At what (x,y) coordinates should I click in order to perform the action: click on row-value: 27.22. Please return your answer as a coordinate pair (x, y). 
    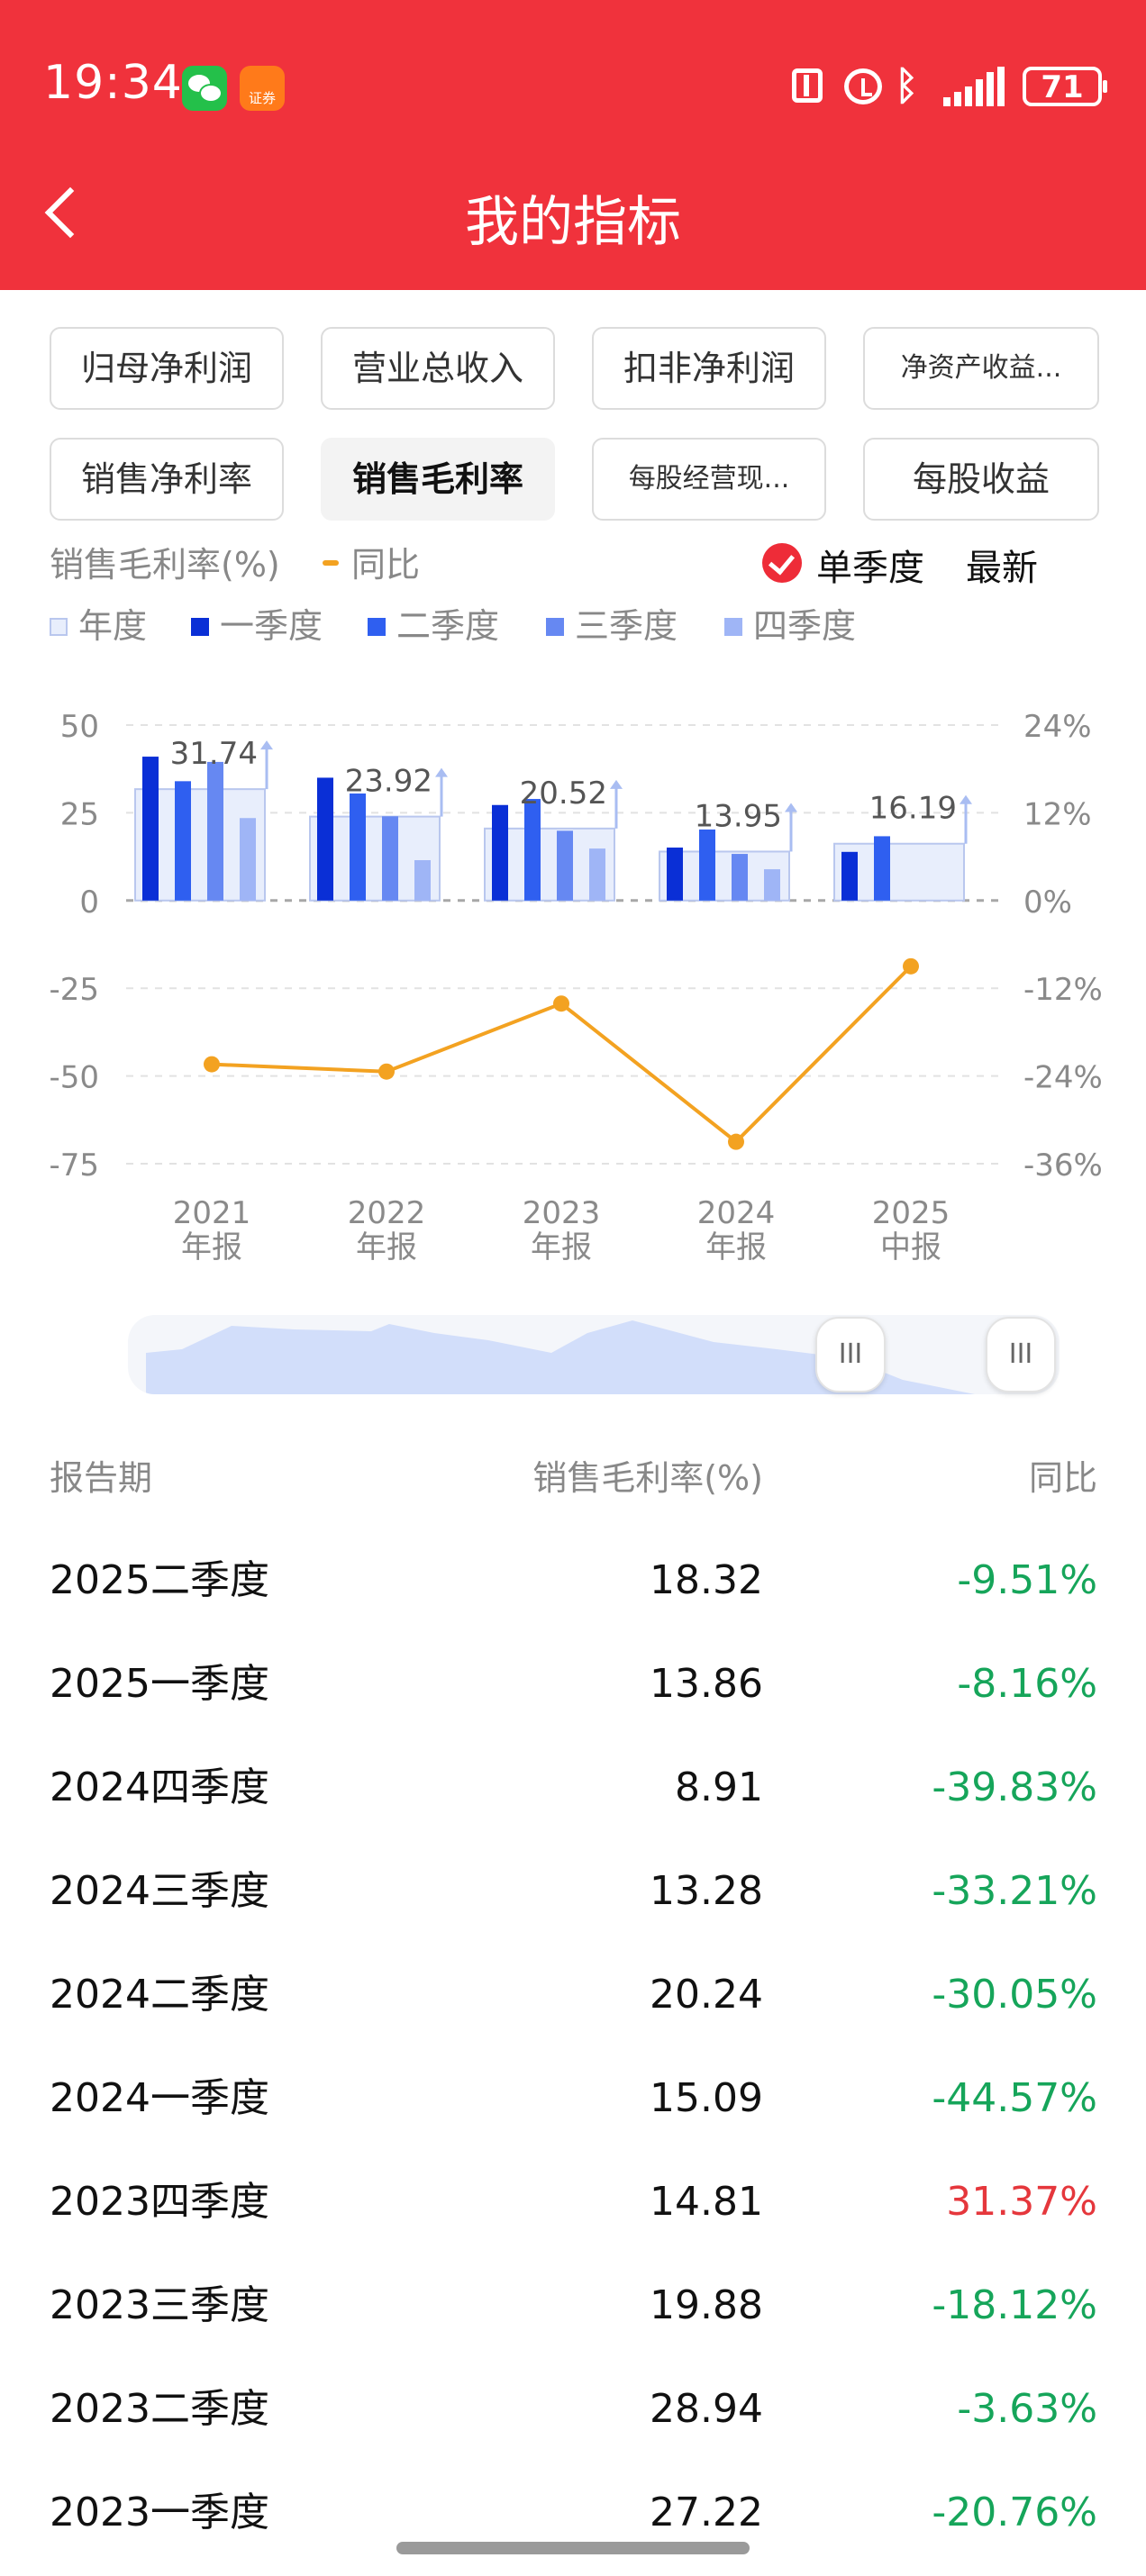
    Looking at the image, I should click on (706, 2512).